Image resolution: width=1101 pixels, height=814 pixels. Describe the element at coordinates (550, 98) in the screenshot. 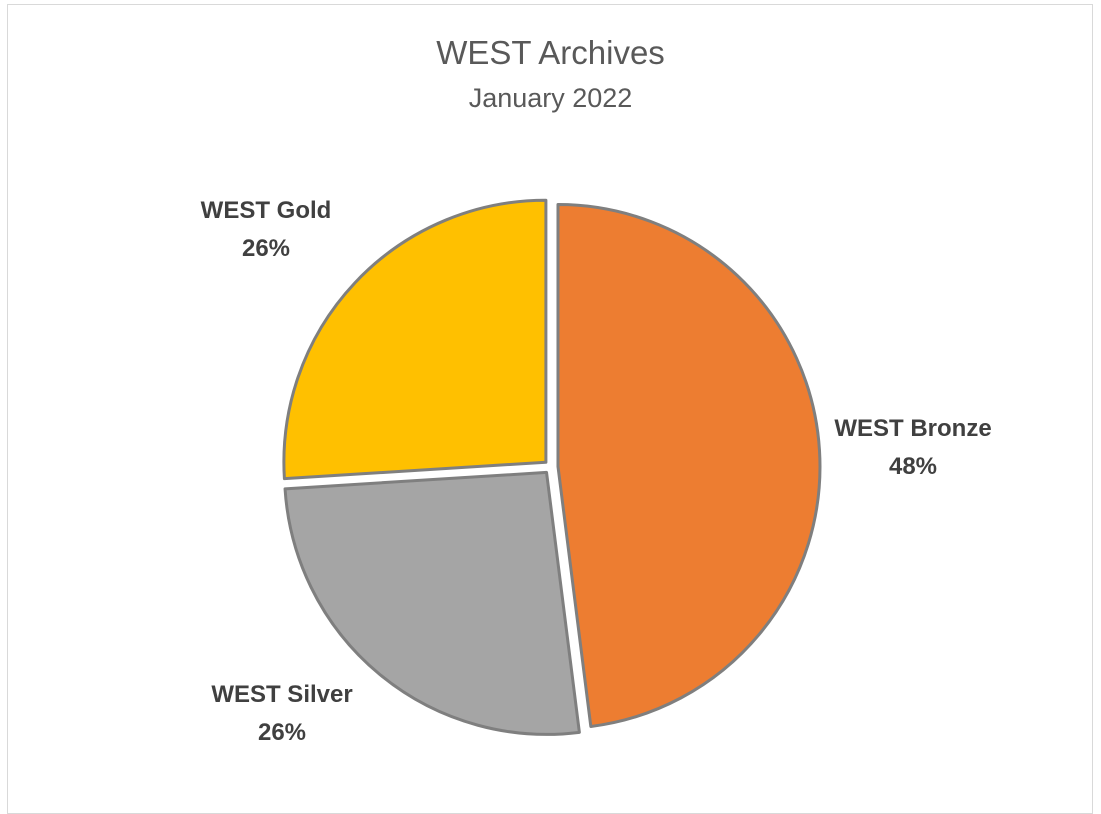

I see `chart-subtitle: January 2022` at that location.